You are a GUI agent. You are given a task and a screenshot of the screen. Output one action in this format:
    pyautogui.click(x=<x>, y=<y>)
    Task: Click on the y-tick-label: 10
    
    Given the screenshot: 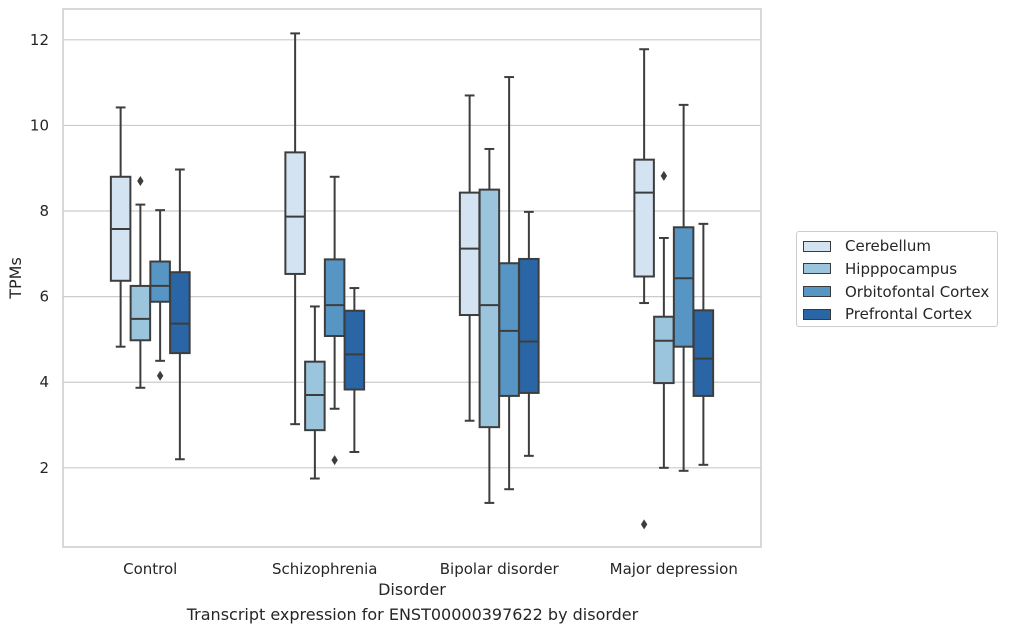 What is the action you would take?
    pyautogui.click(x=39, y=125)
    